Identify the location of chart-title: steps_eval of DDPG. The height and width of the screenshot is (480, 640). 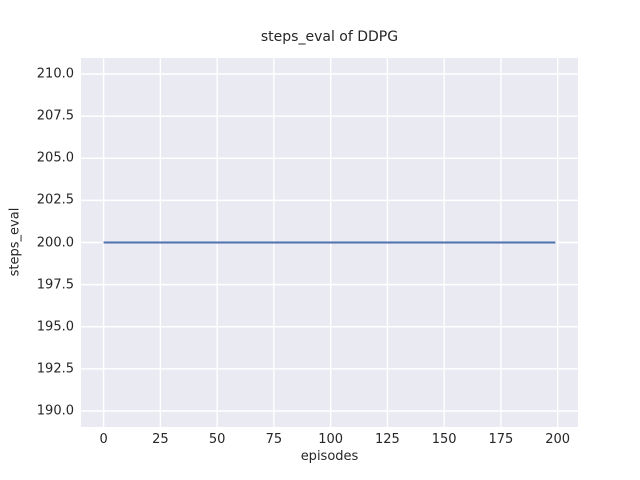
(329, 37).